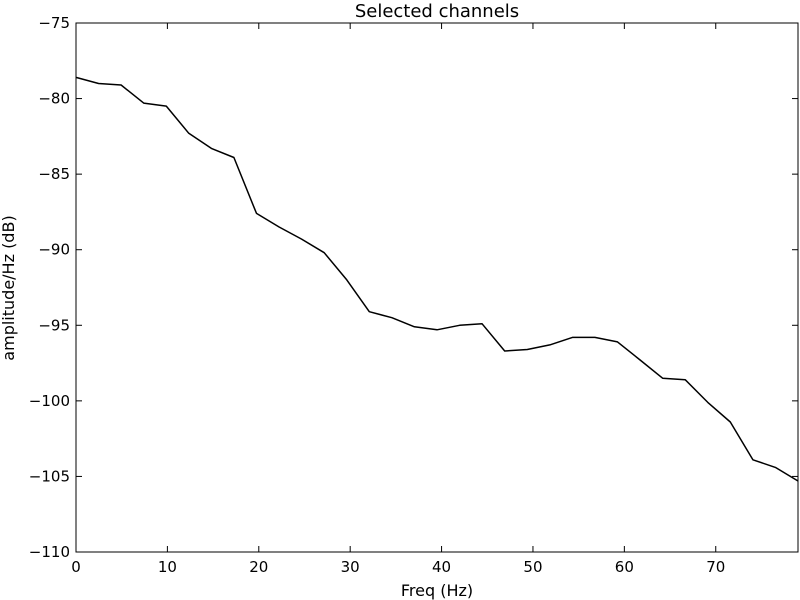 This screenshot has height=600, width=800. Describe the element at coordinates (54, 174) in the screenshot. I see `y-tick-label: −85` at that location.